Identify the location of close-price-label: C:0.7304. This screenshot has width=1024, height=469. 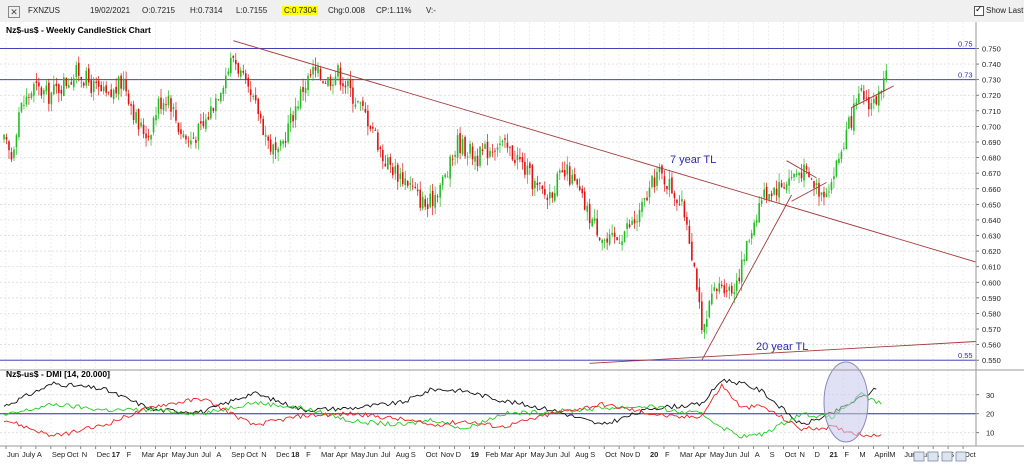
(300, 10).